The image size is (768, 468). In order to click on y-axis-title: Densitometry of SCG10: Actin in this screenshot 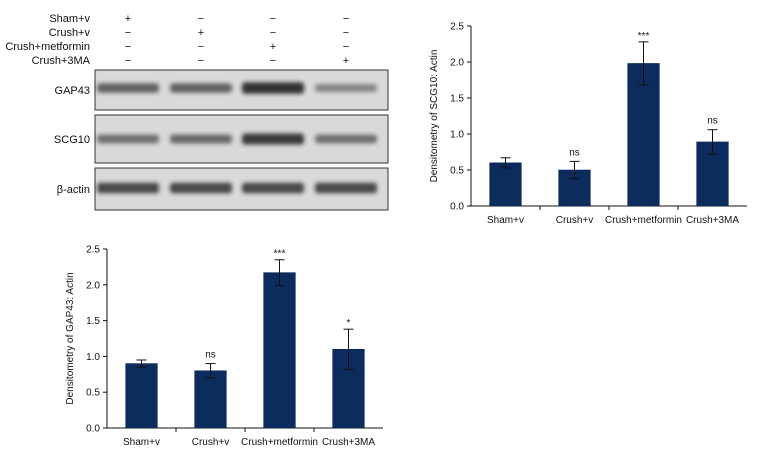, I will do `click(434, 116)`.